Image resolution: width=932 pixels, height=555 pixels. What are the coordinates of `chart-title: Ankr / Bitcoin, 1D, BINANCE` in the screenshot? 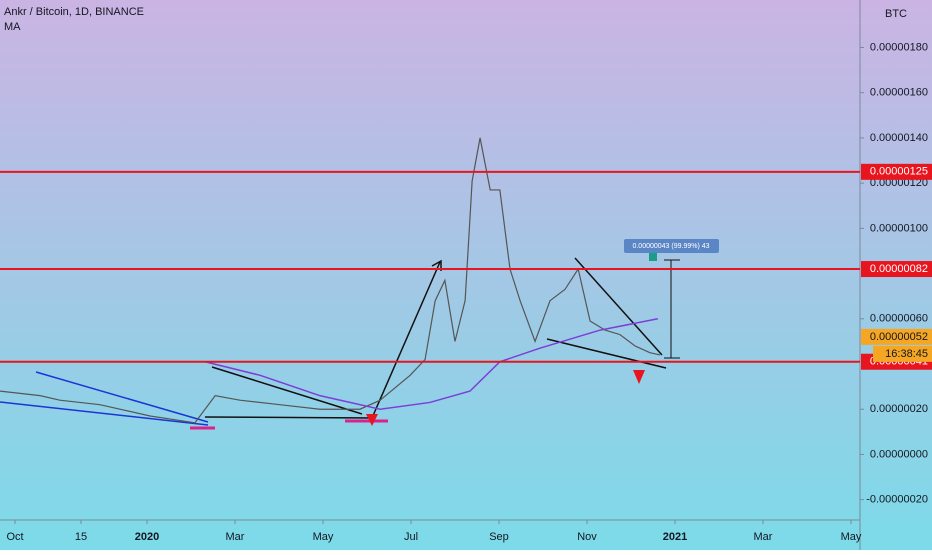 It's located at (74, 12).